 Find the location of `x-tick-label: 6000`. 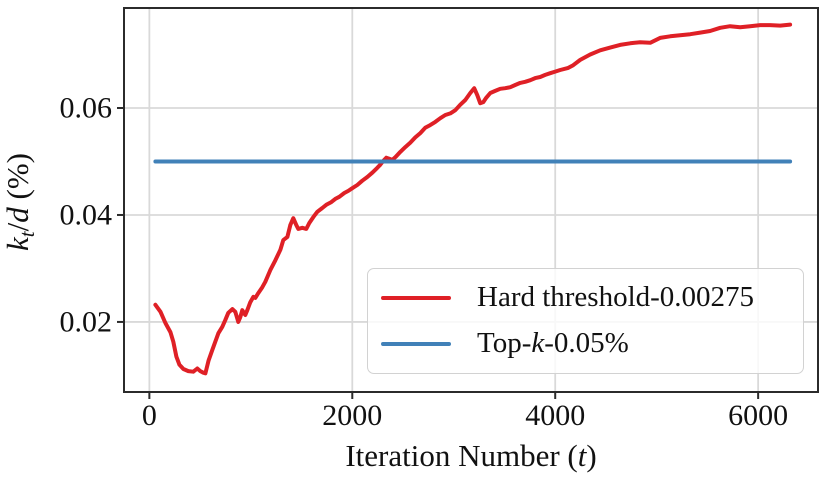

x-tick-label: 6000 is located at coordinates (758, 415).